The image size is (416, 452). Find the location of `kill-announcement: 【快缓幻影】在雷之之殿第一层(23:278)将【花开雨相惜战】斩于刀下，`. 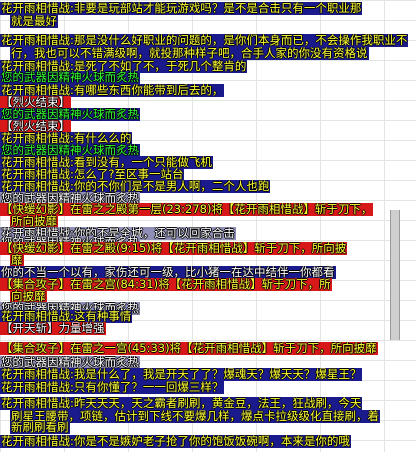

kill-announcement: 【快缓幻影】在雷之之殿第一层(23:278)将【花开雨相惜战】斩于刀下， is located at coordinates (187, 209).